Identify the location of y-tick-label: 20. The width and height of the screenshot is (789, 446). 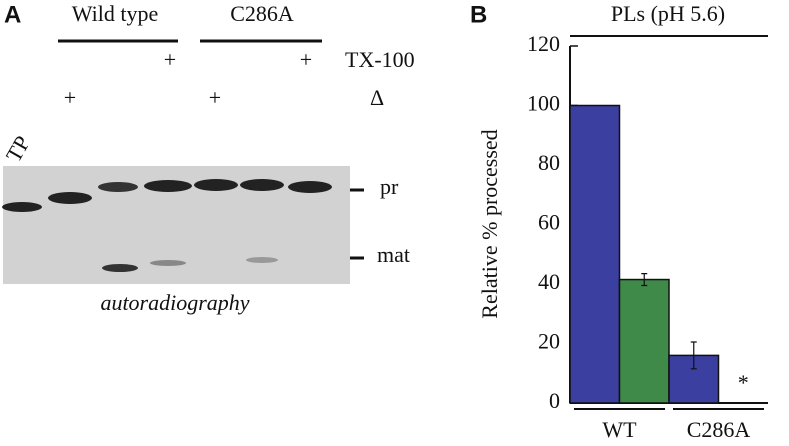
(549, 341).